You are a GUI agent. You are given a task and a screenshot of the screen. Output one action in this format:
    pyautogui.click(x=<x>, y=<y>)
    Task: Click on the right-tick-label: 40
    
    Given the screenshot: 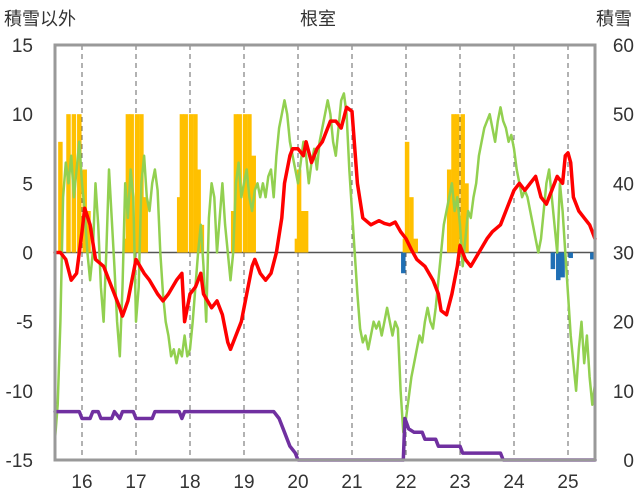 What is the action you would take?
    pyautogui.click(x=623, y=184)
    